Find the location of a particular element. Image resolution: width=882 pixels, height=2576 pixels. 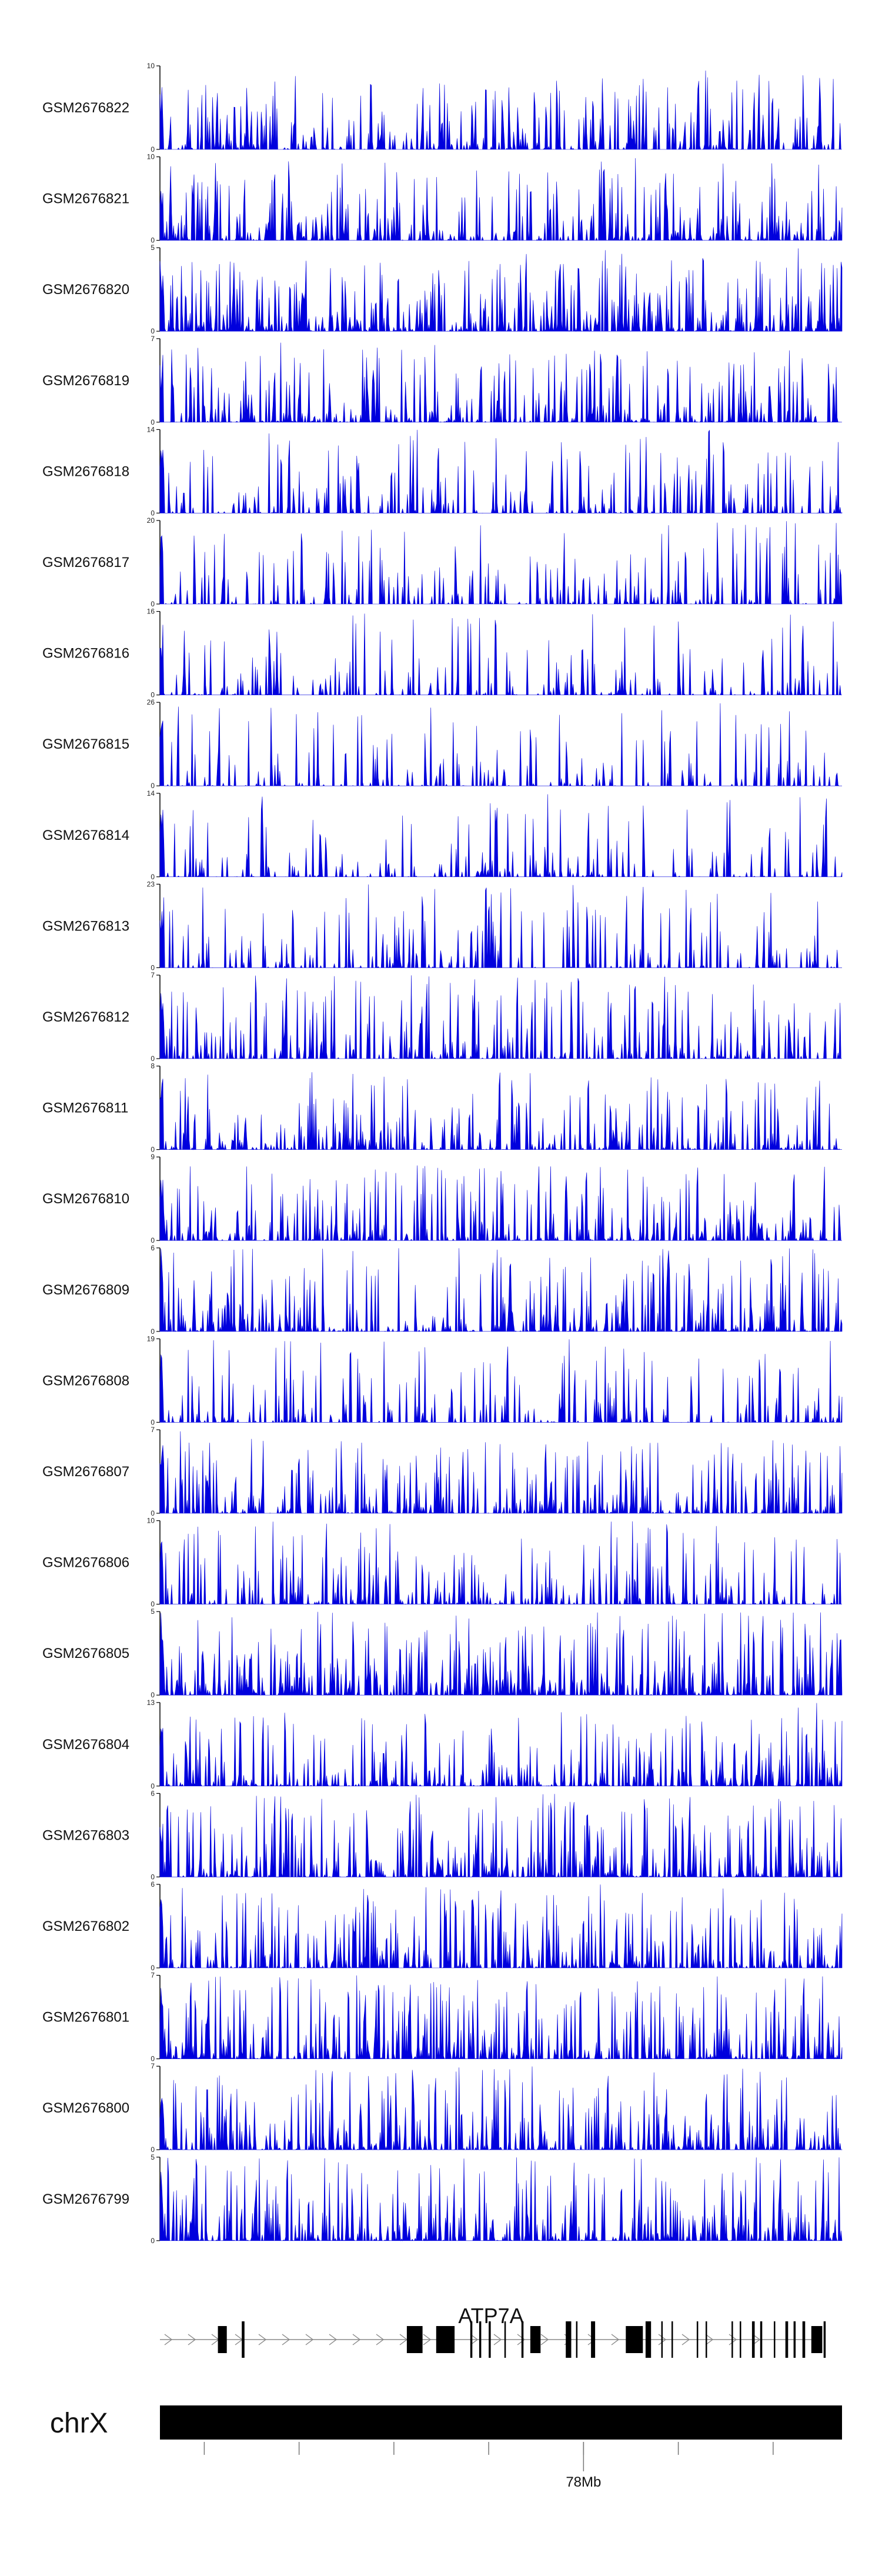

gene-name-label: ATP7A is located at coordinates (490, 2316).